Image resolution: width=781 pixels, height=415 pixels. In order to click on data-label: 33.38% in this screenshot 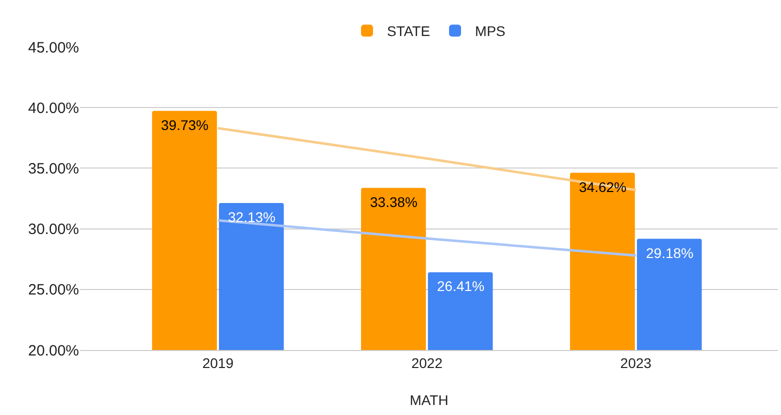, I will do `click(394, 202)`.